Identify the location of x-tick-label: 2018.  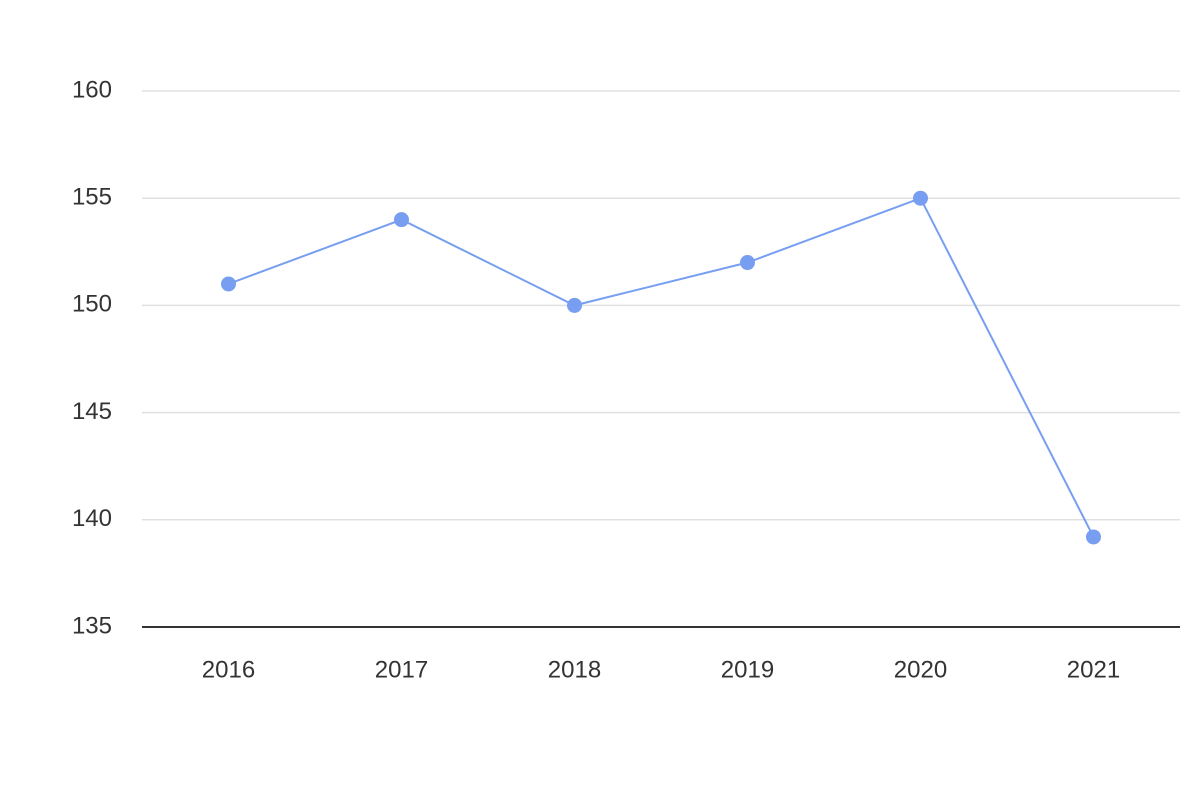
(574, 669).